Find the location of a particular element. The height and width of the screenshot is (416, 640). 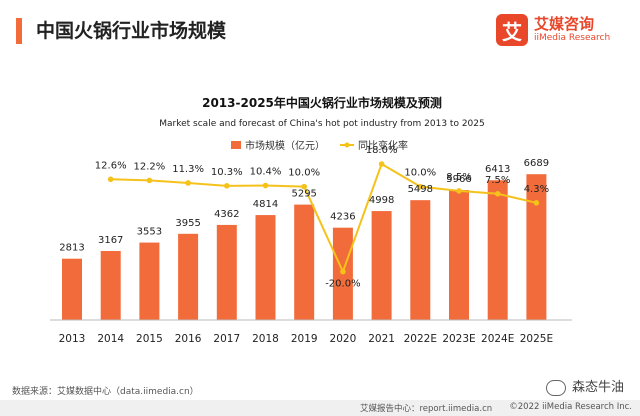

x-tick-label: 2016 is located at coordinates (188, 339).